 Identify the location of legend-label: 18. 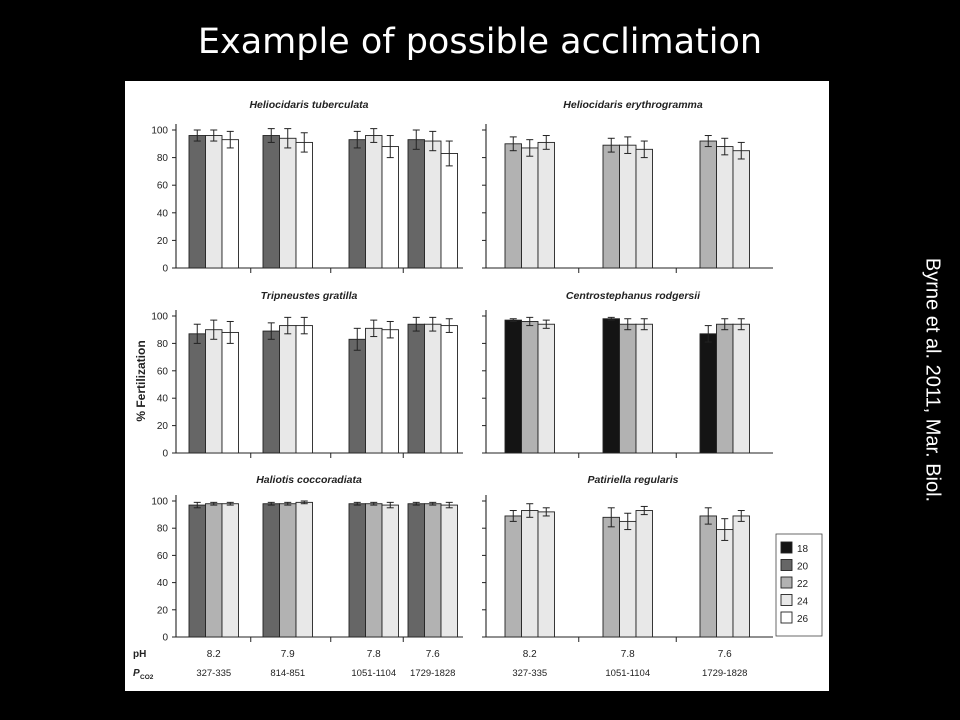
(803, 549).